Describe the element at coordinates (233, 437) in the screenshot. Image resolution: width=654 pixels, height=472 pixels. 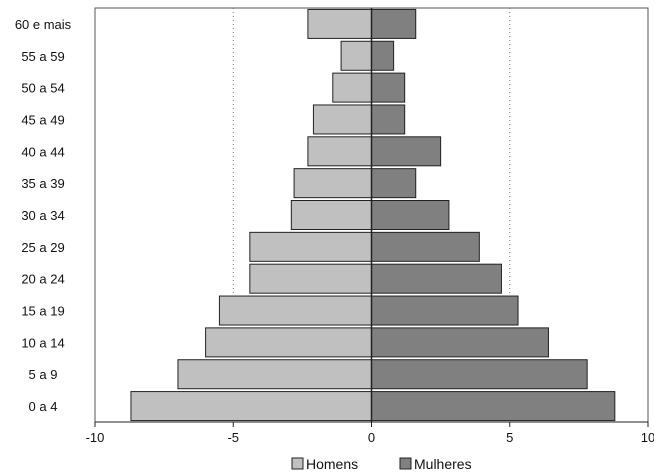
I see `x-tick-label: -5` at that location.